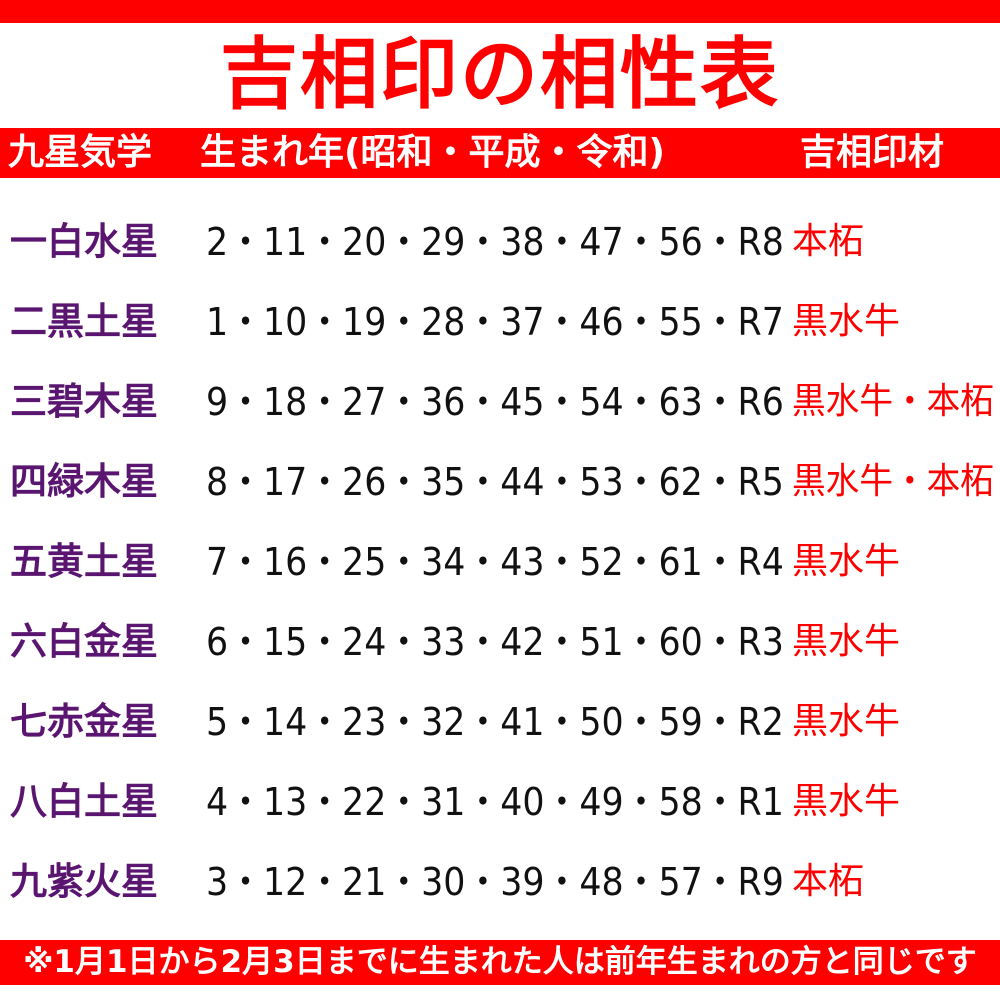 This screenshot has width=1000, height=1000. What do you see at coordinates (495, 642) in the screenshot?
I see `birth-years: 6・15・24・33・42・51・60・R3` at bounding box center [495, 642].